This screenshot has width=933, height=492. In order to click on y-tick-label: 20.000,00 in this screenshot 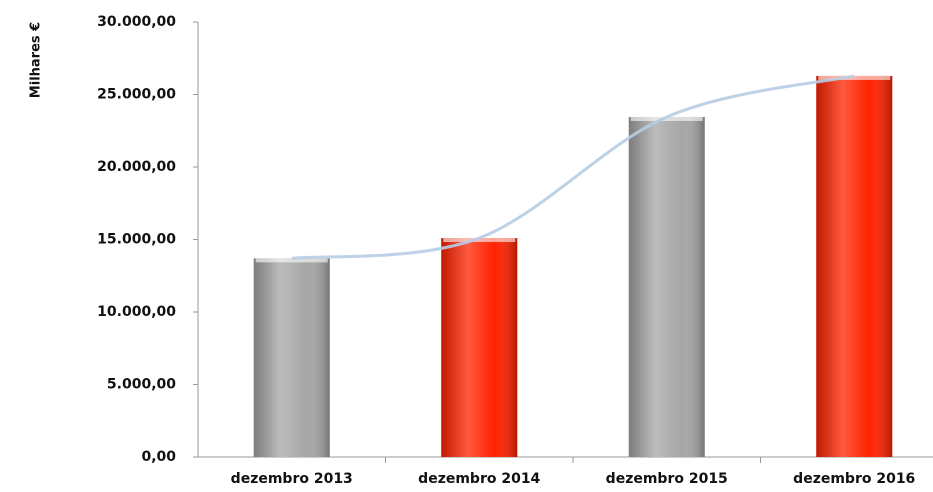, I will do `click(136, 167)`.